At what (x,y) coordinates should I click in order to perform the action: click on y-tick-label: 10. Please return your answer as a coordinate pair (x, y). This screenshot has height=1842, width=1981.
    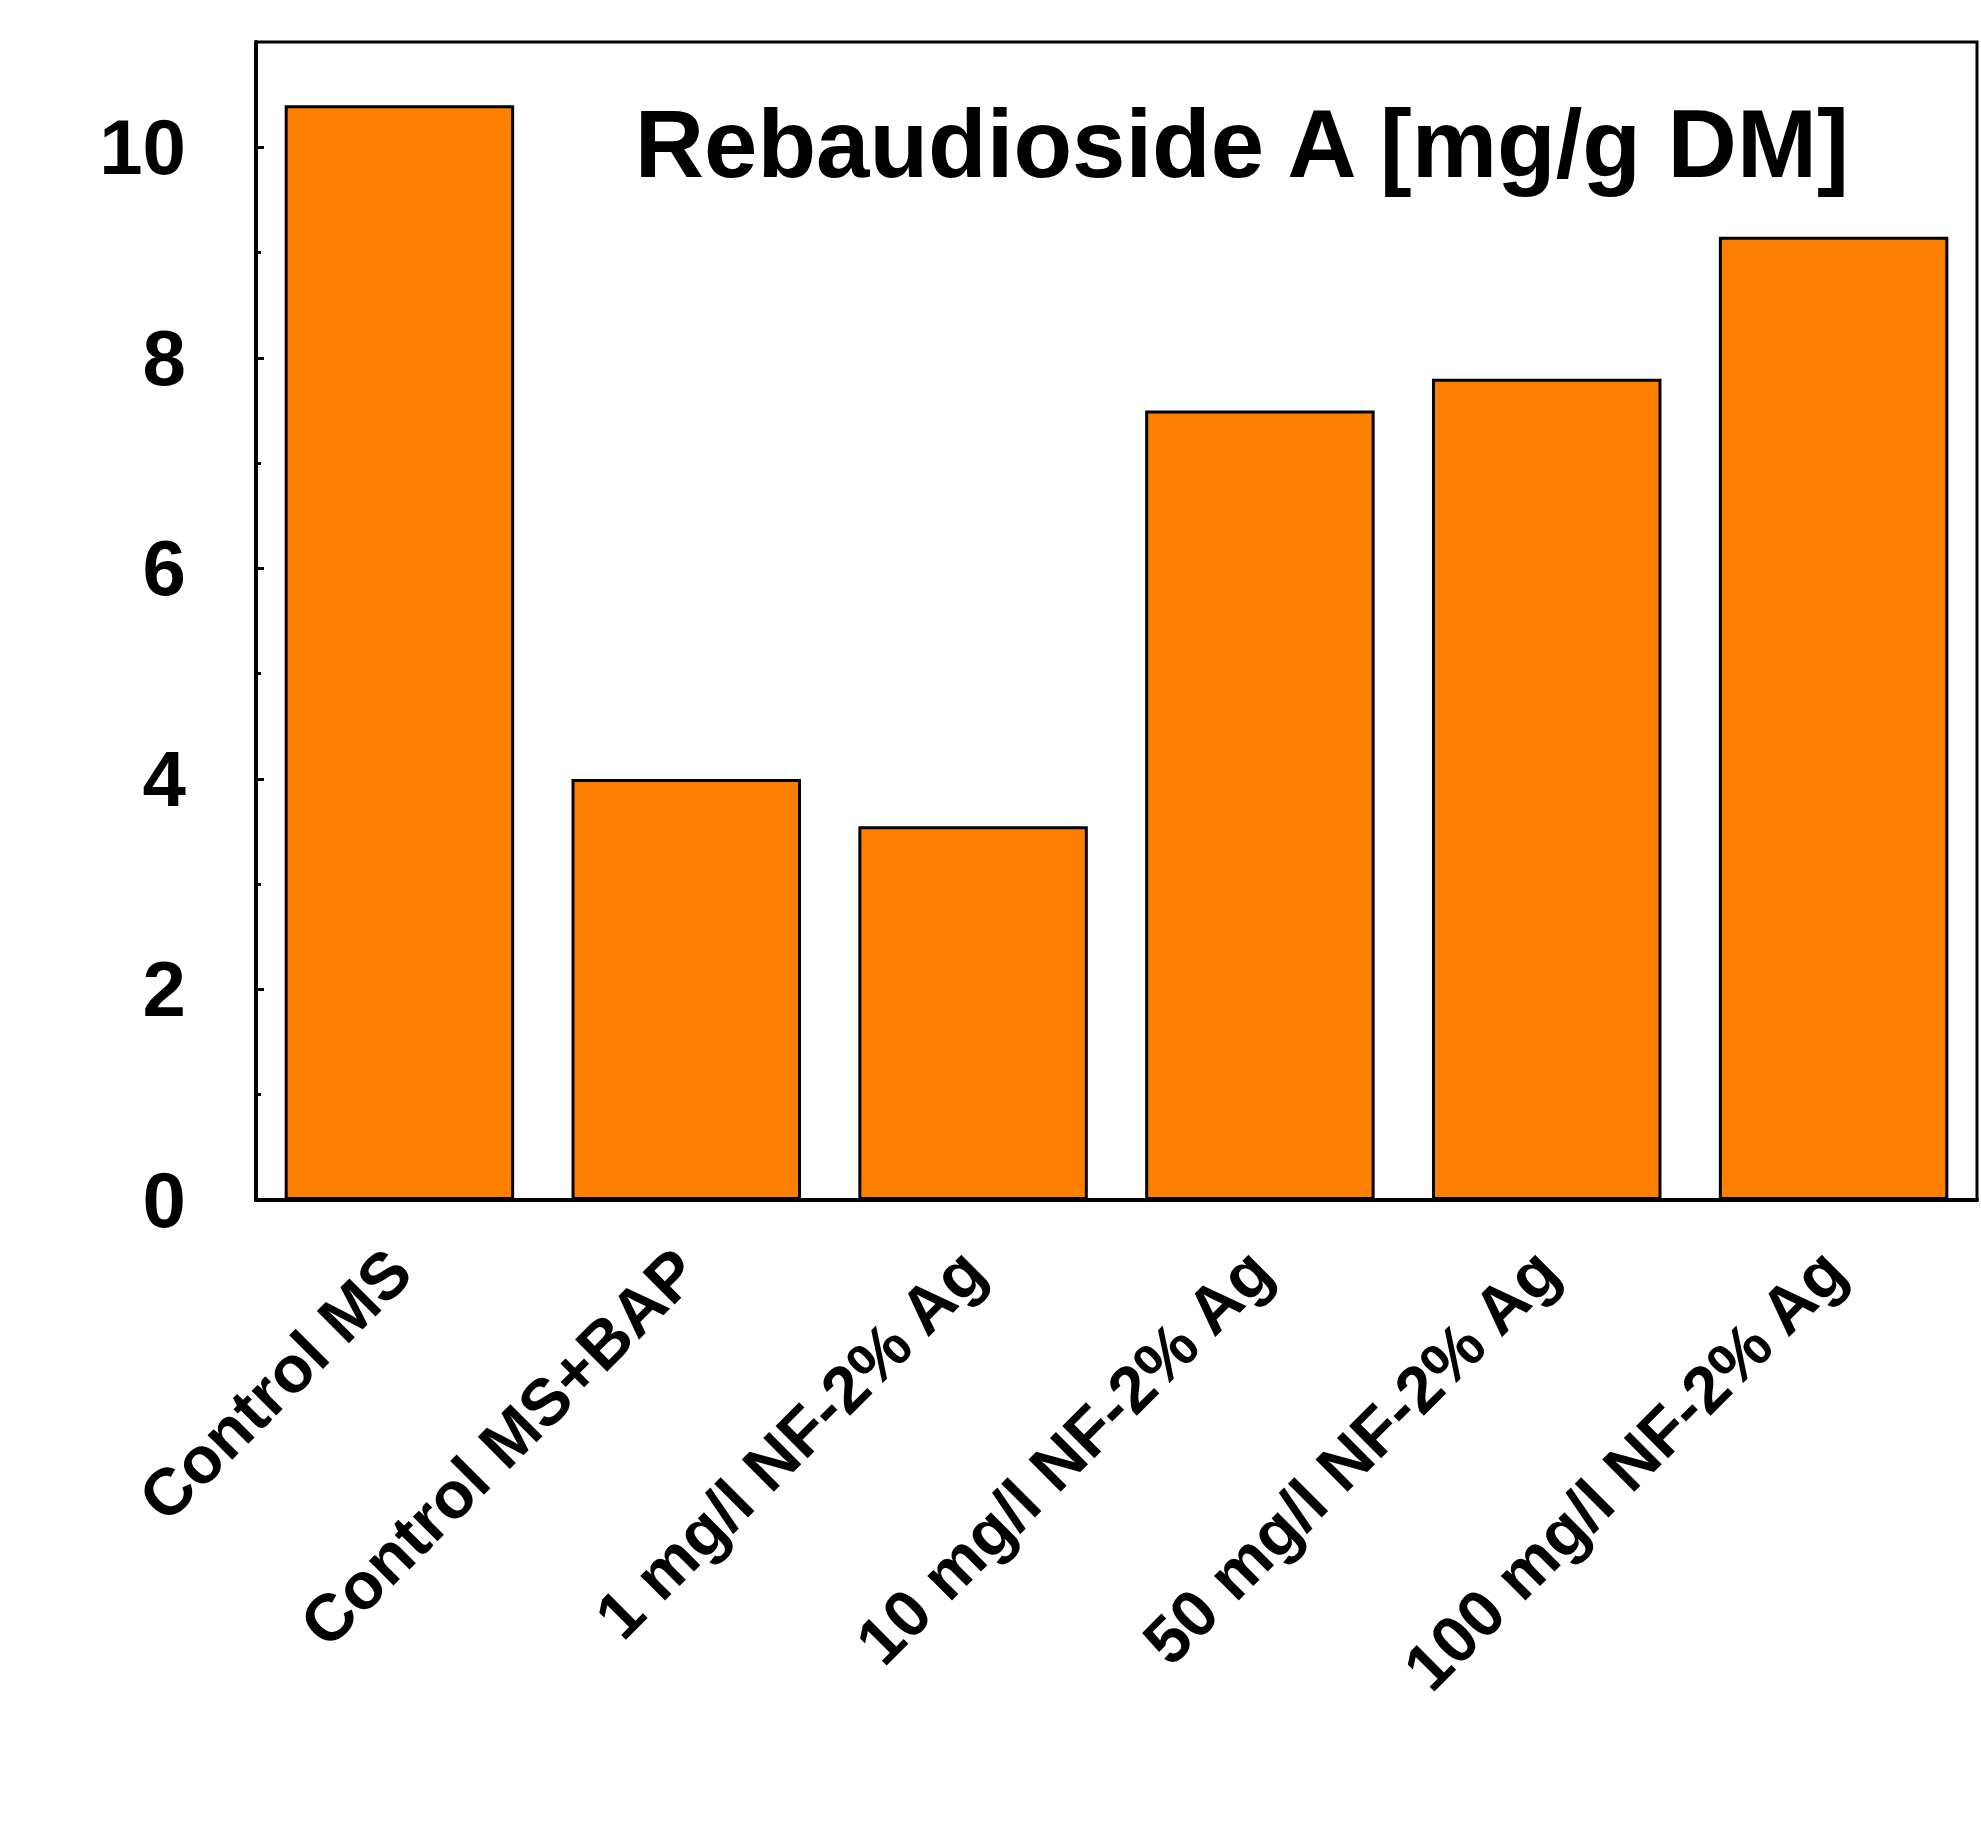
    Looking at the image, I should click on (142, 147).